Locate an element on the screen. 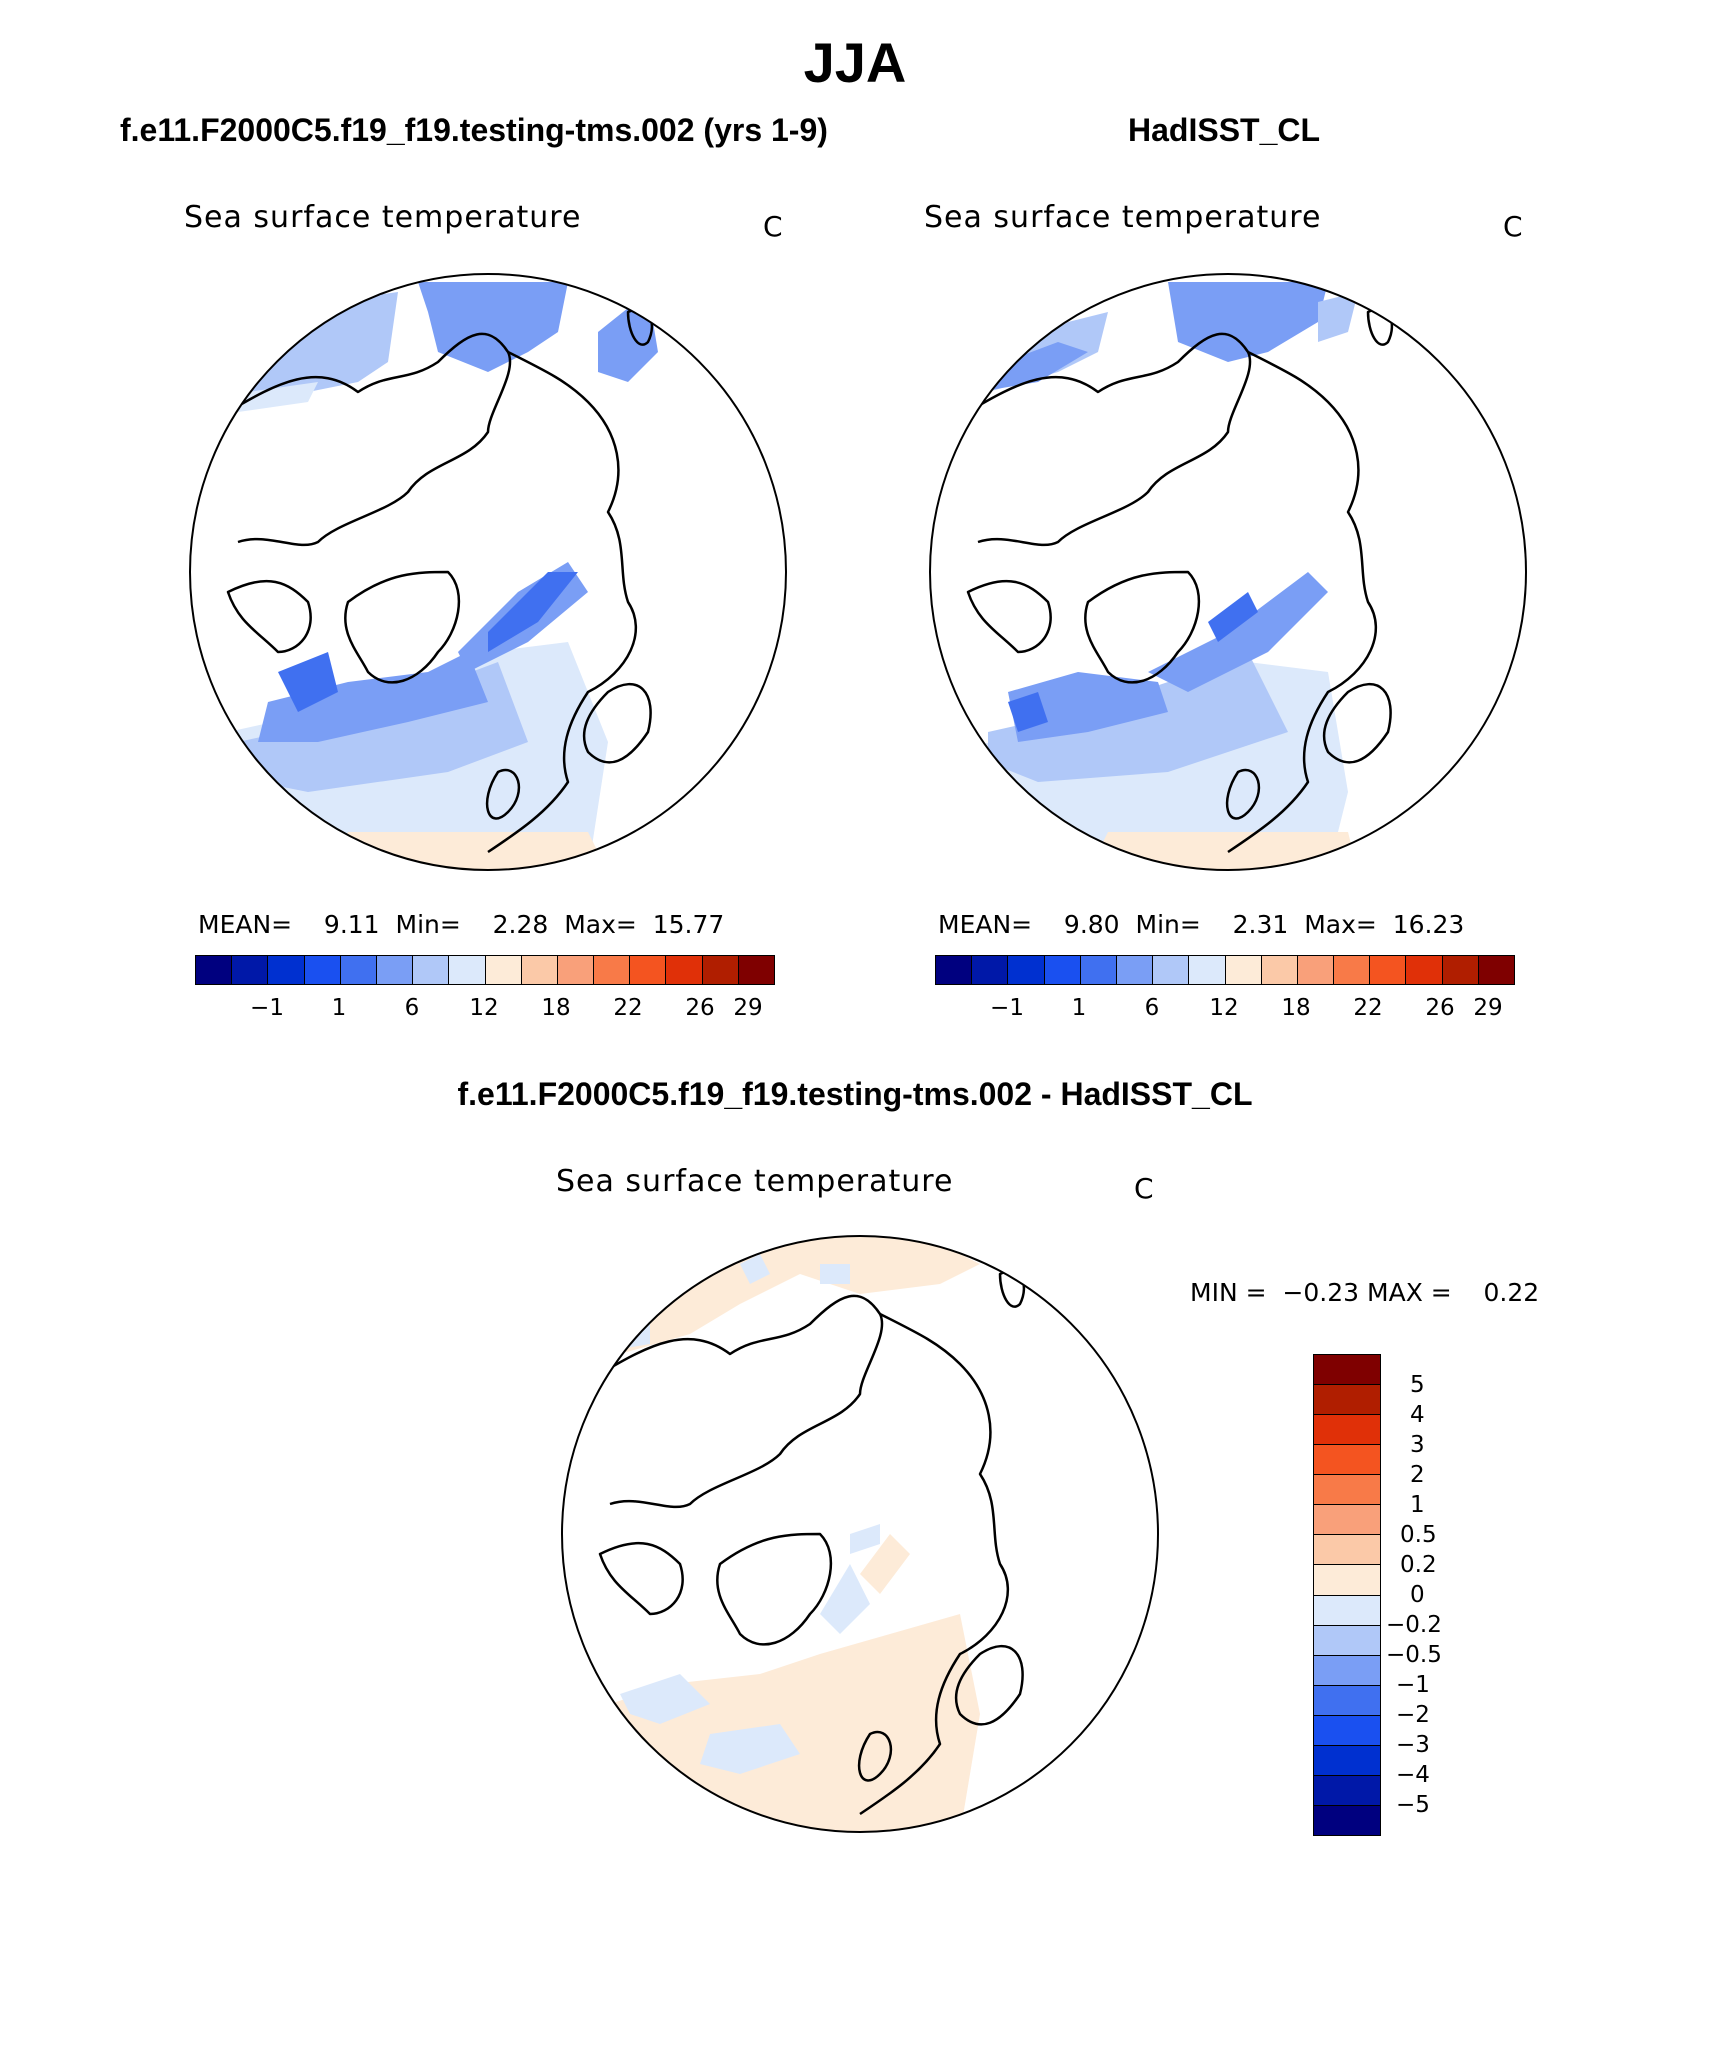 This screenshot has height=2061, width=1710. diff-polar-map is located at coordinates (860, 1534).